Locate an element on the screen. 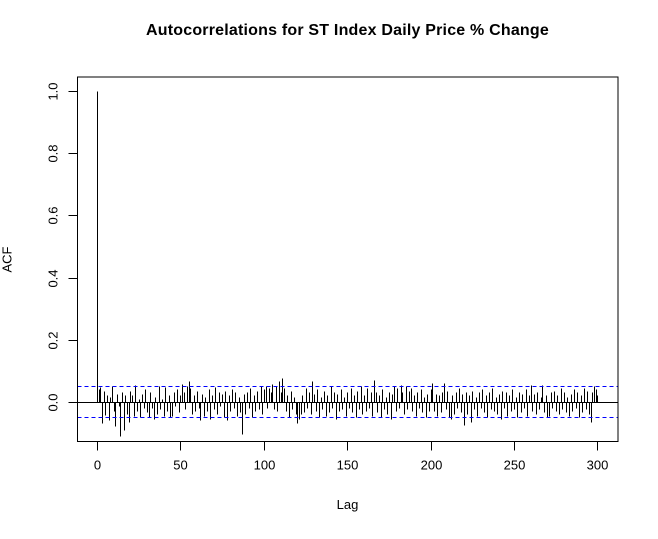 The image size is (658, 539). x-tick-label: 250 is located at coordinates (515, 465).